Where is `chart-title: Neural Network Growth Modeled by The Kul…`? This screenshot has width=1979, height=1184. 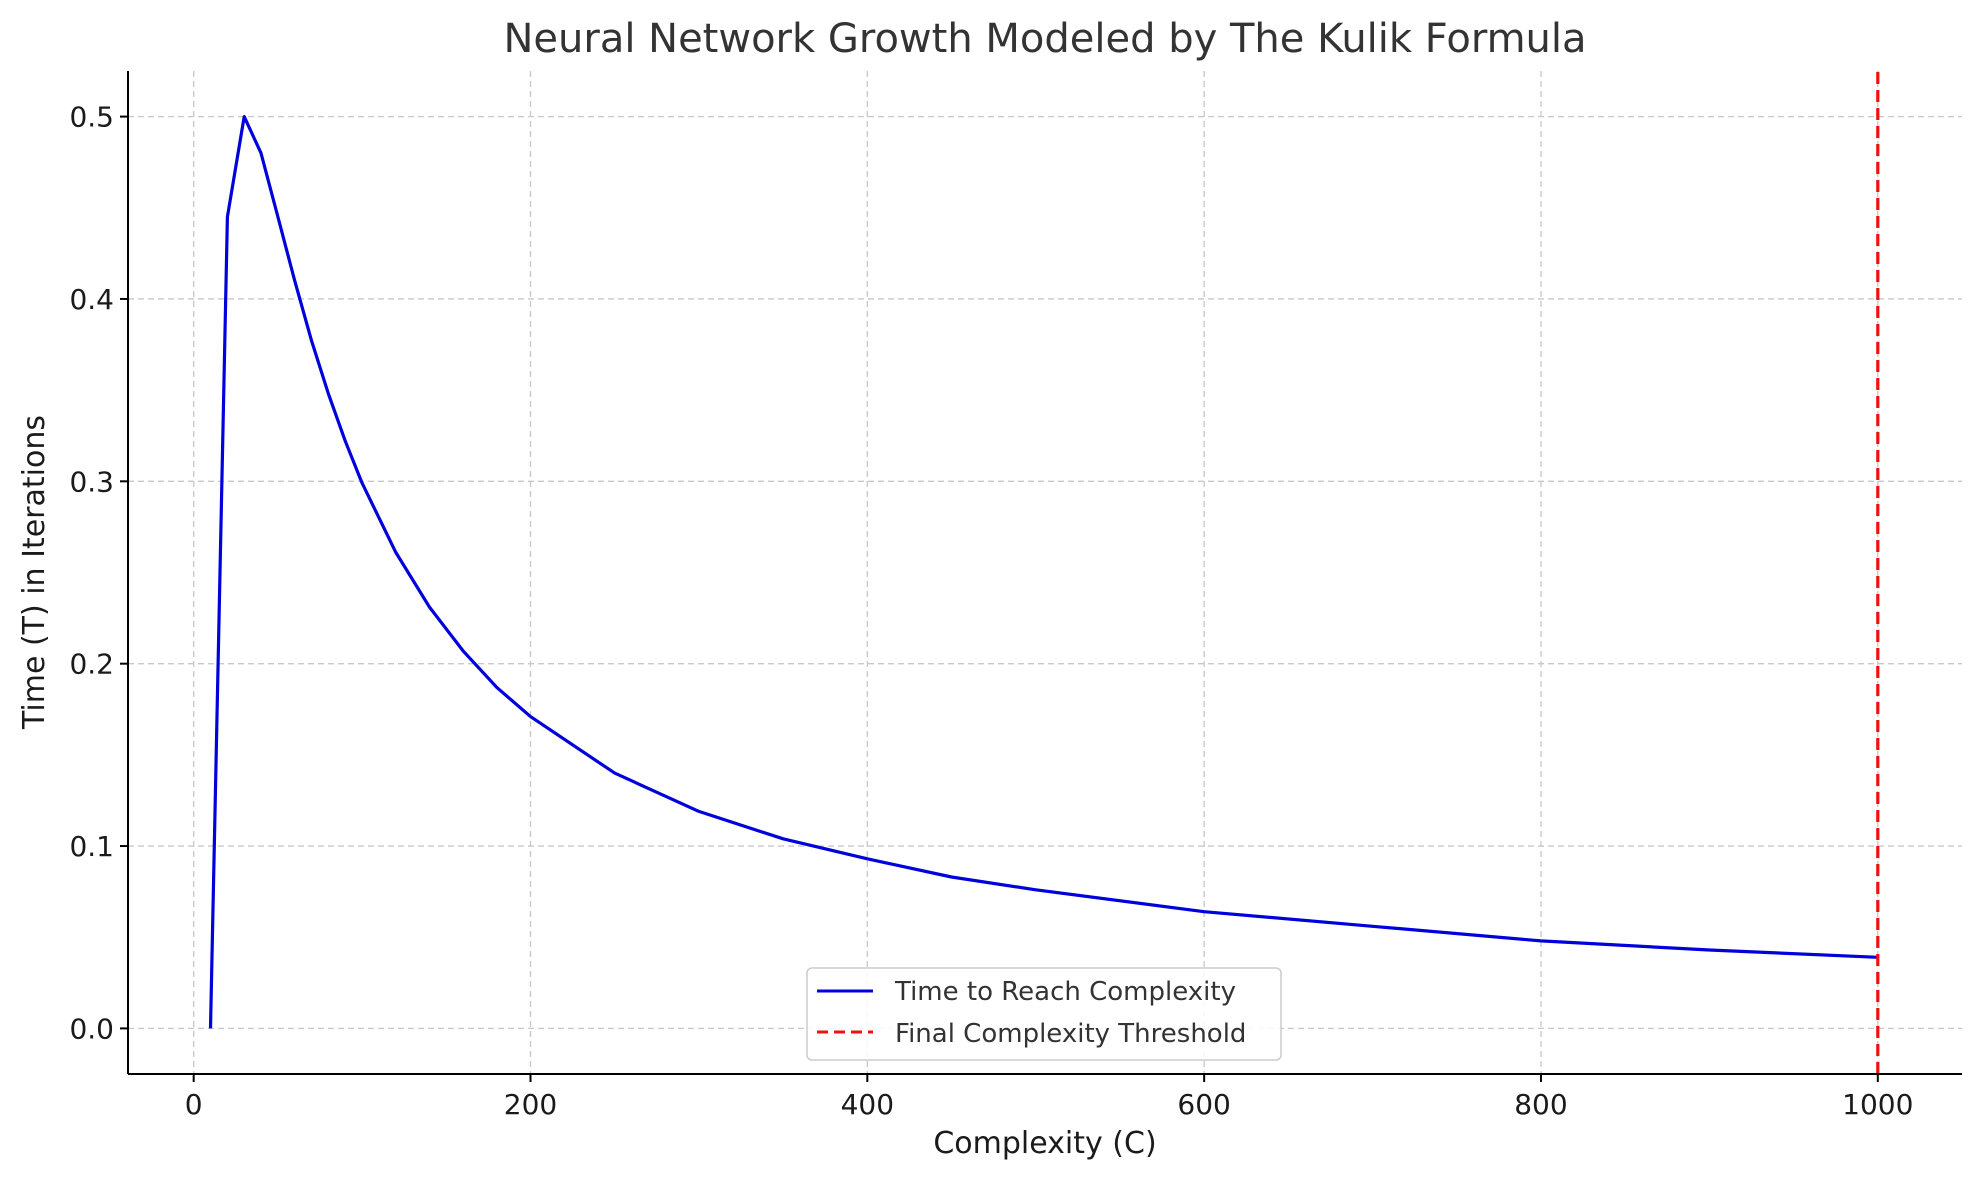 chart-title: Neural Network Growth Modeled by The Kul… is located at coordinates (1044, 39).